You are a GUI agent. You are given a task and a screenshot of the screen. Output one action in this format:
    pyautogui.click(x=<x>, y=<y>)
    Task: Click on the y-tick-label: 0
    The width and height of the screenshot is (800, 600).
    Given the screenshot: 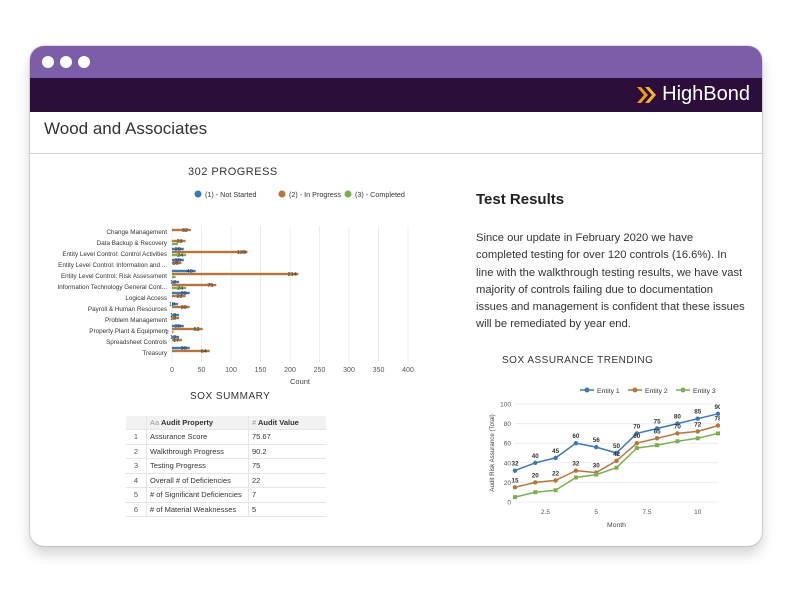 What is the action you would take?
    pyautogui.click(x=509, y=503)
    